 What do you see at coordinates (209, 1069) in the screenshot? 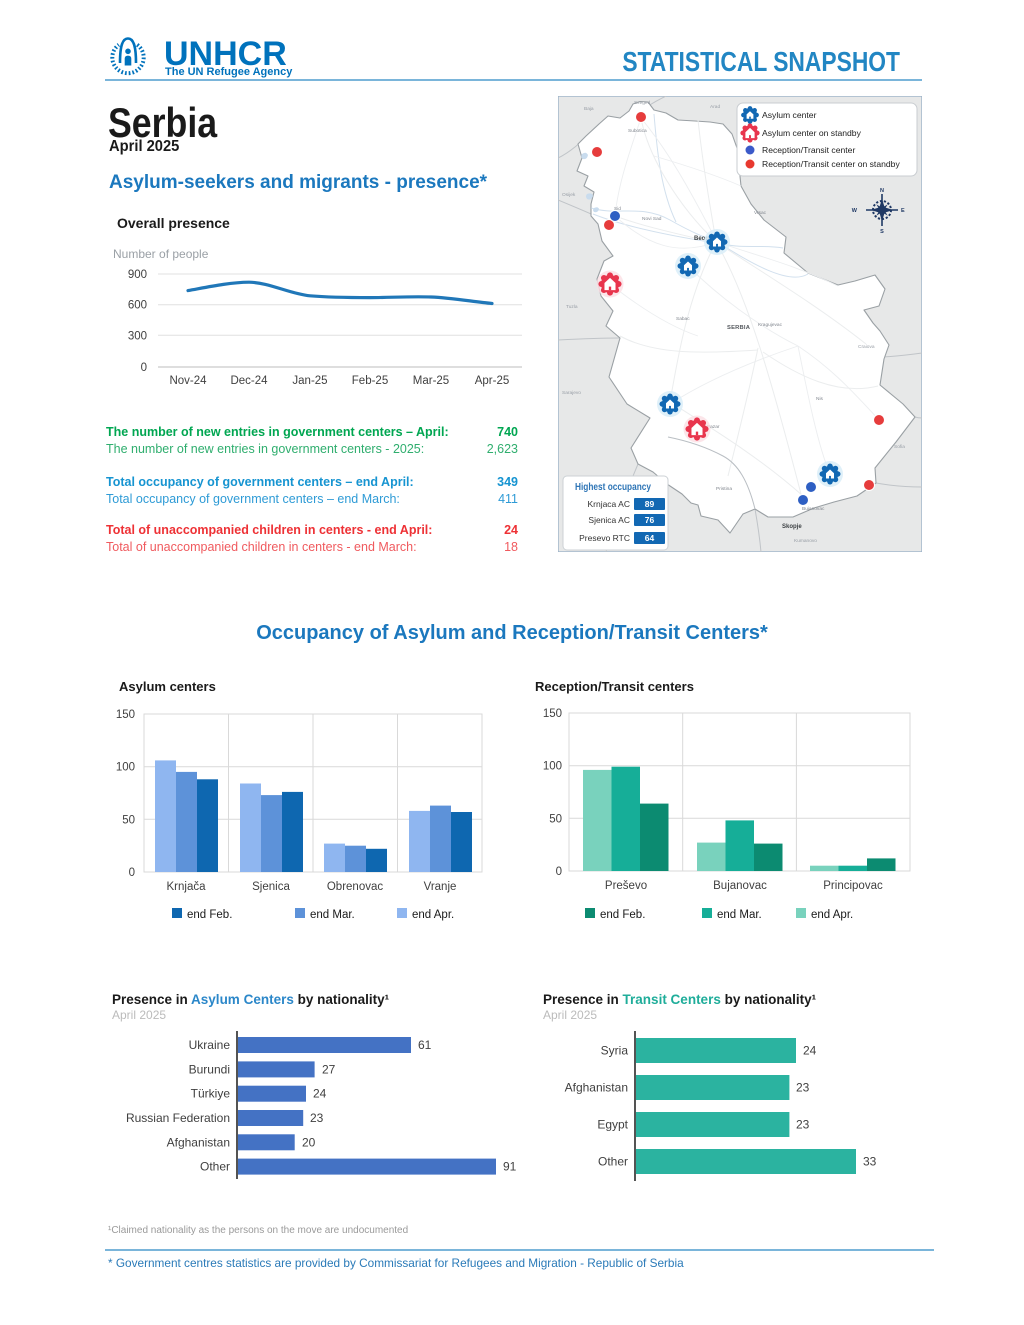
I see `svg-text: Burundi` at bounding box center [209, 1069].